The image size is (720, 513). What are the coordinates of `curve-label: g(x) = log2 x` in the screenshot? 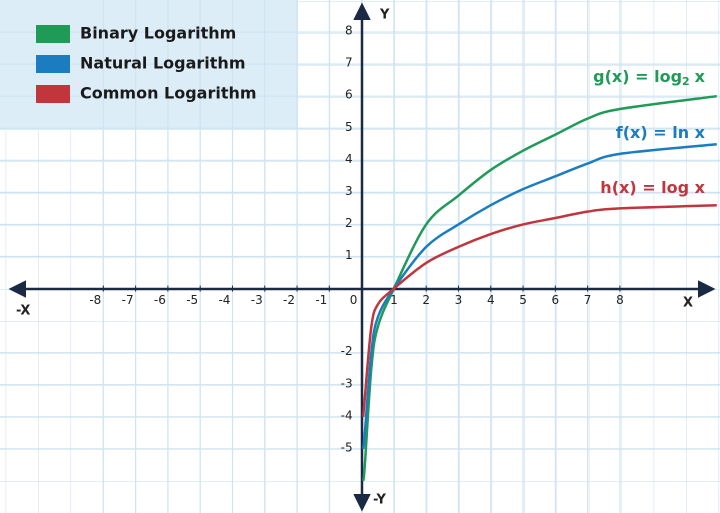 It's located at (649, 78).